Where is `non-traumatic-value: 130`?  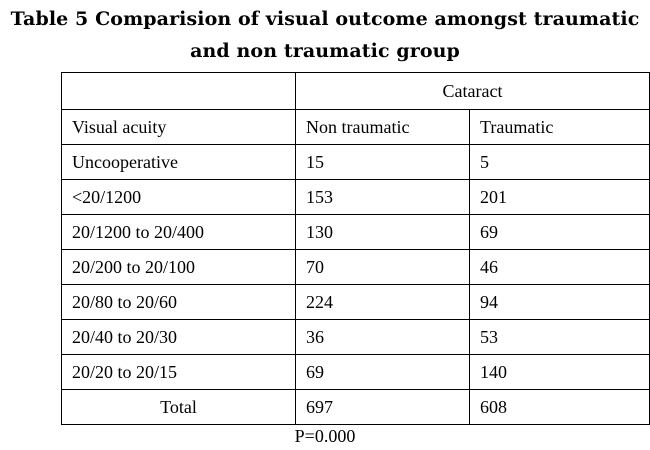
non-traumatic-value: 130 is located at coordinates (382, 232).